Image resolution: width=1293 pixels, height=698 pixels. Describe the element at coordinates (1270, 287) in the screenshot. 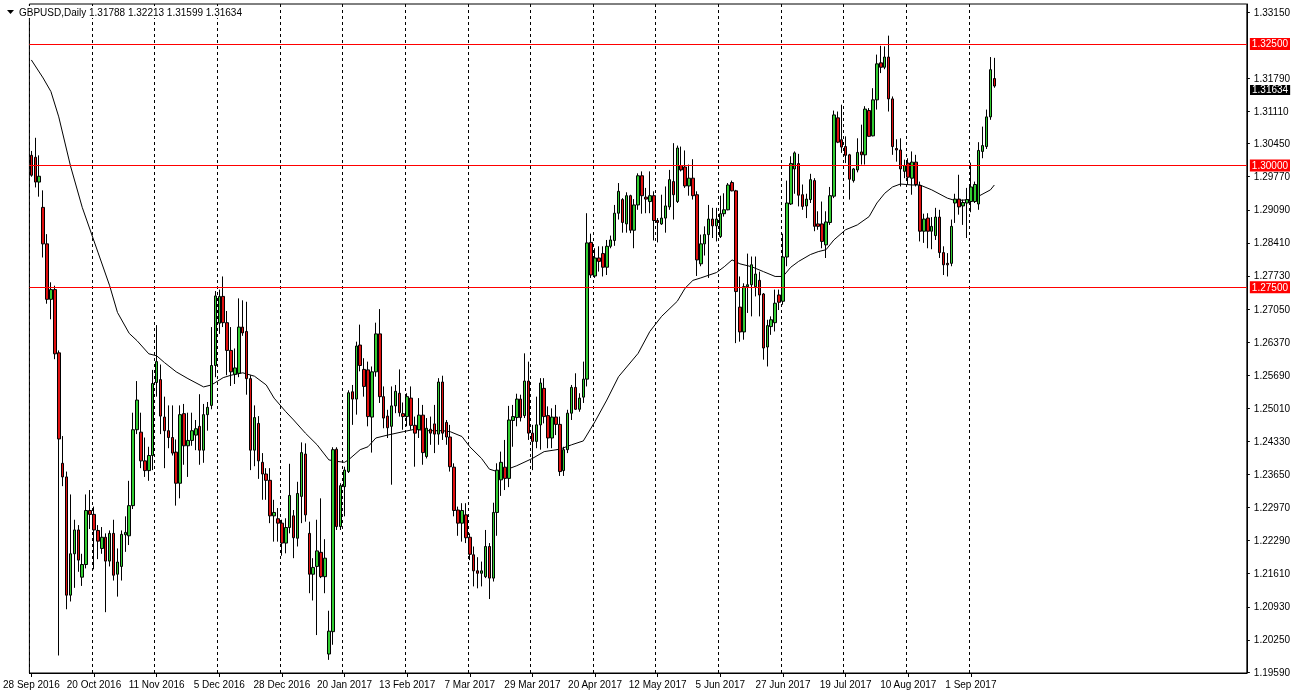

I see `ref-line-label: 1.27500` at that location.